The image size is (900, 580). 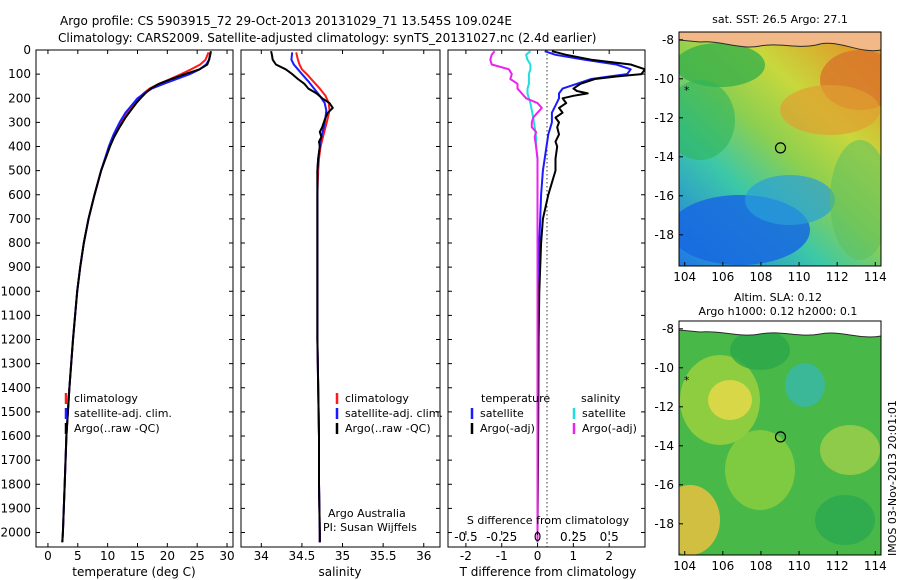 I want to click on temperature-series-group, so click(x=136, y=297).